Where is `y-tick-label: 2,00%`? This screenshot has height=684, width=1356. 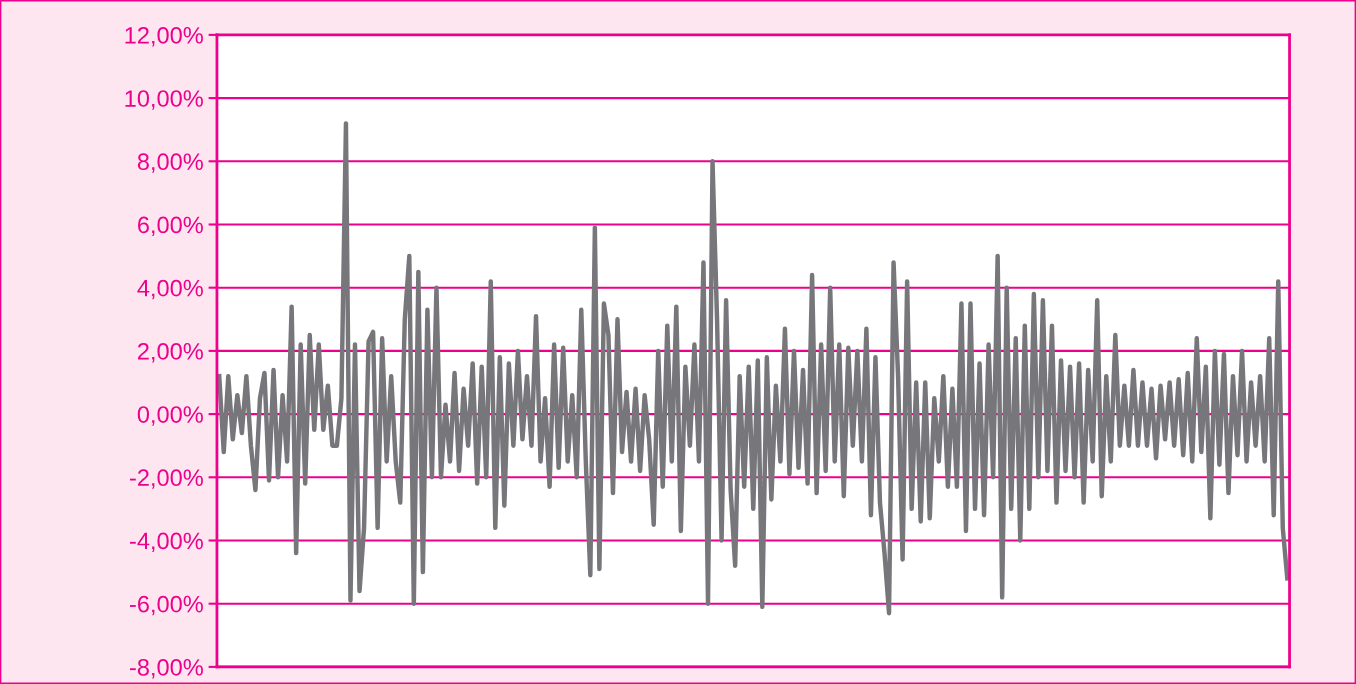 y-tick-label: 2,00% is located at coordinates (170, 352).